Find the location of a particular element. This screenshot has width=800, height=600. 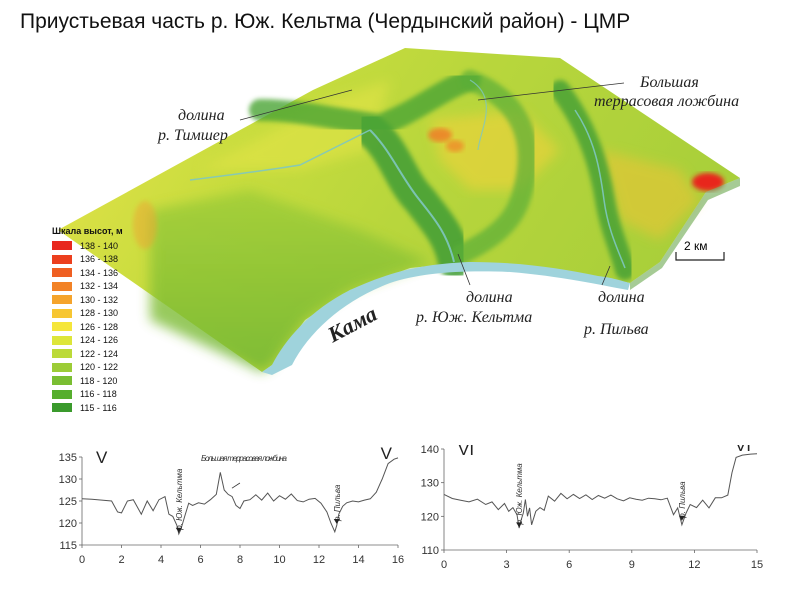

label-pilva-2: р. Пильва is located at coordinates (616, 329).